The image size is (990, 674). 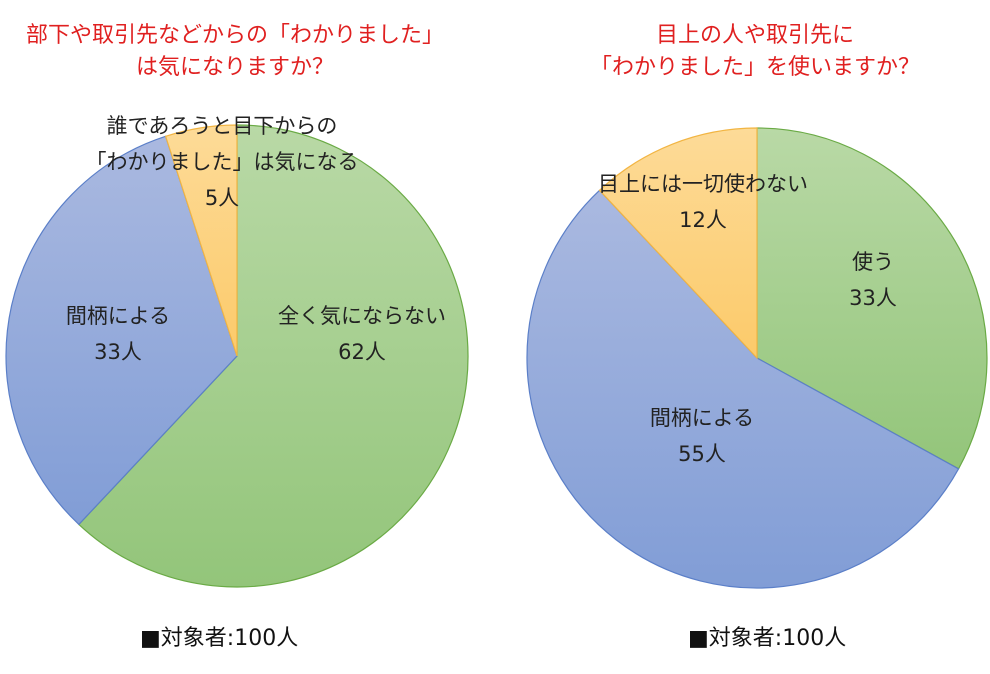 I want to click on chart1-slice-3-label: 「わかりました」は気になる, so click(x=222, y=162).